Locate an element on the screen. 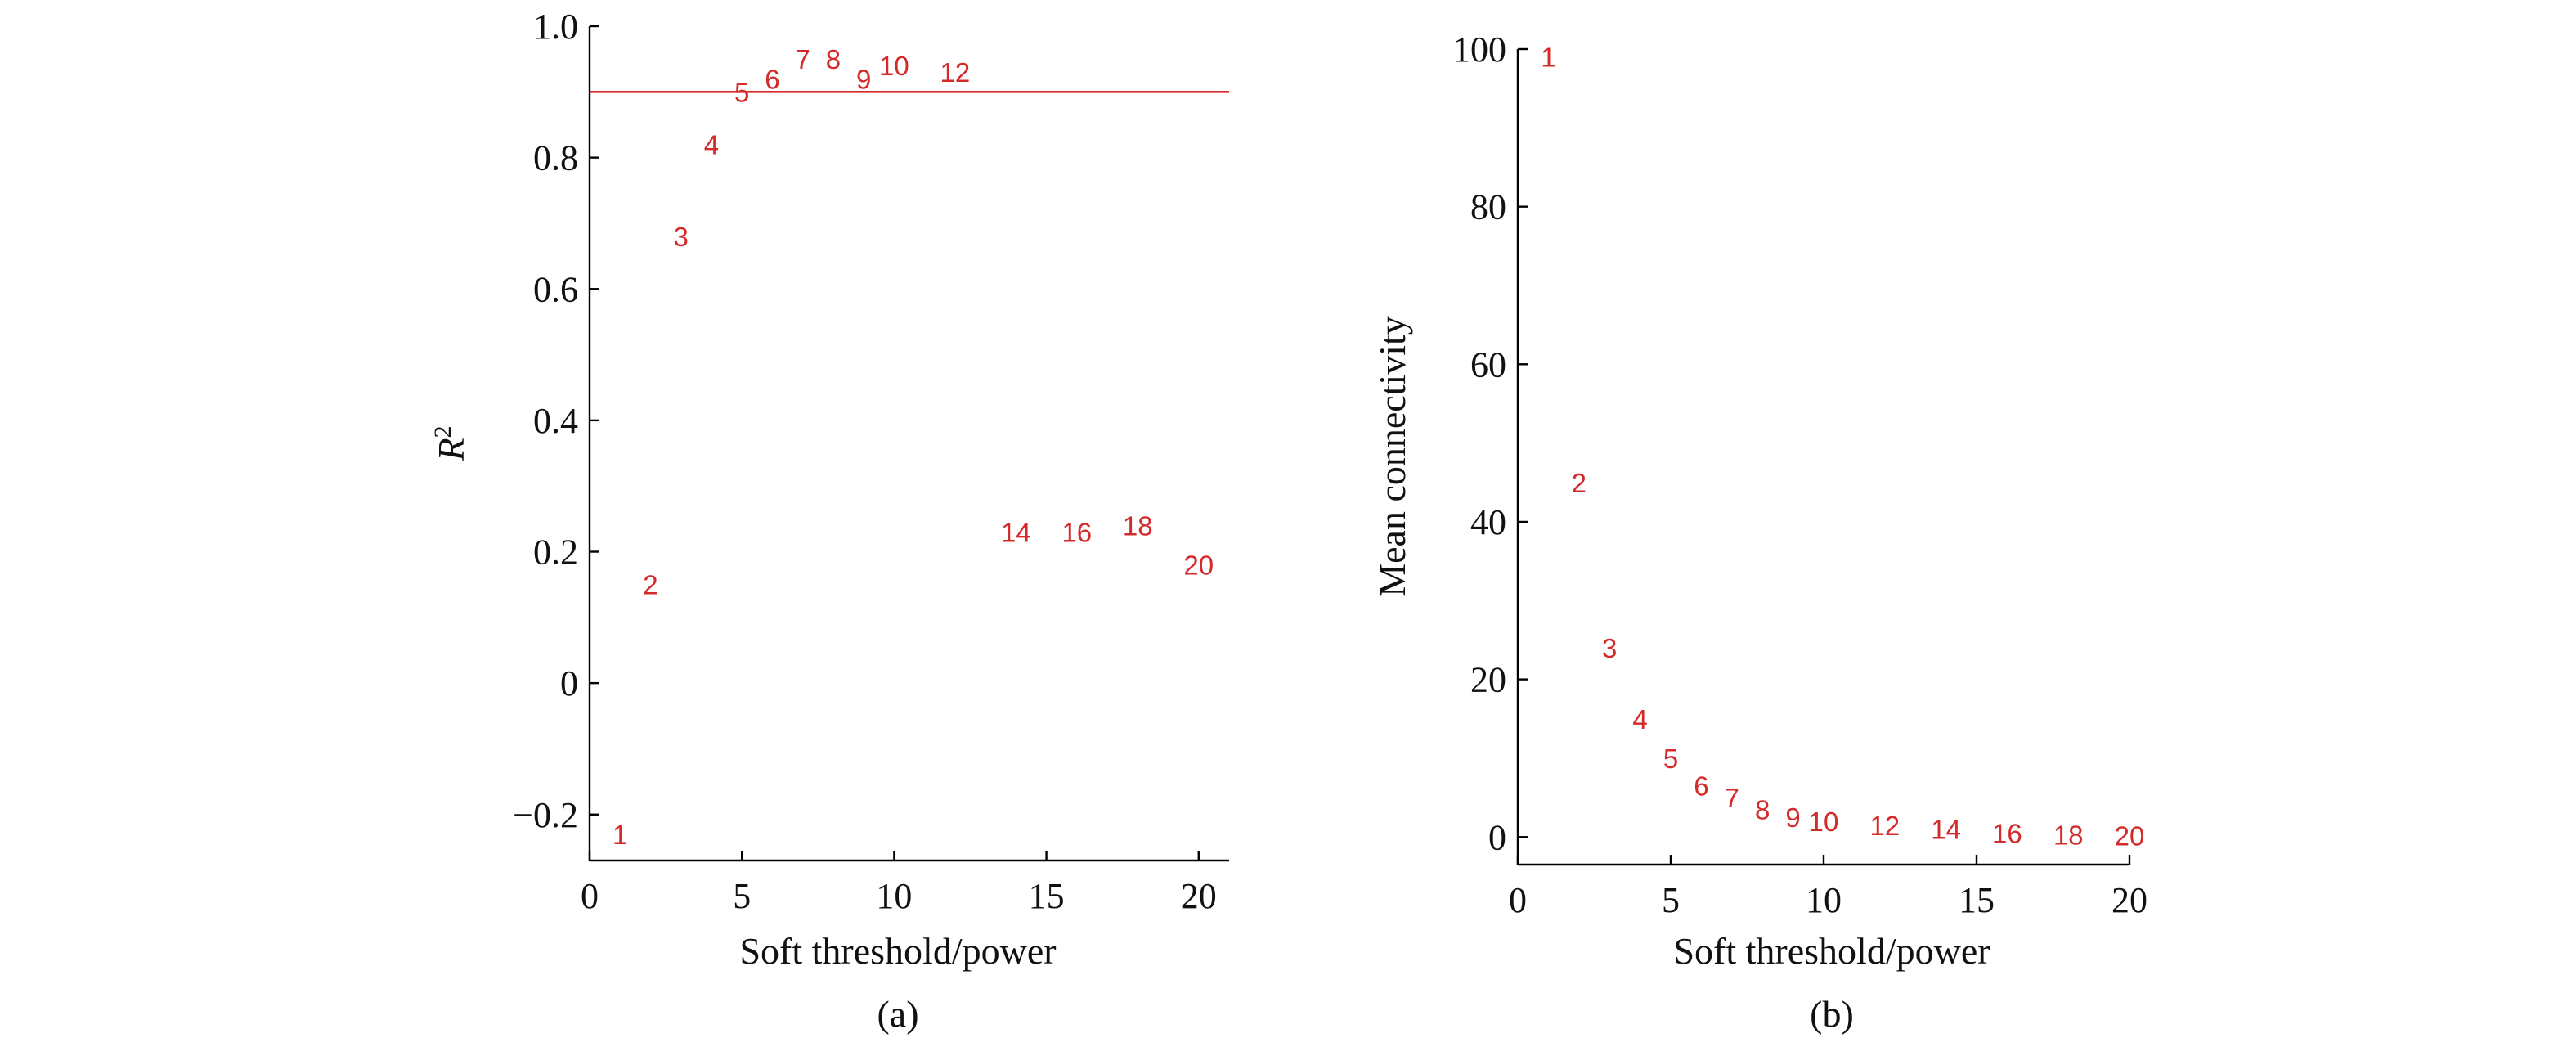  panel-b-y-ticks: 0 20 40 60 80 100 is located at coordinates (1490, 443).